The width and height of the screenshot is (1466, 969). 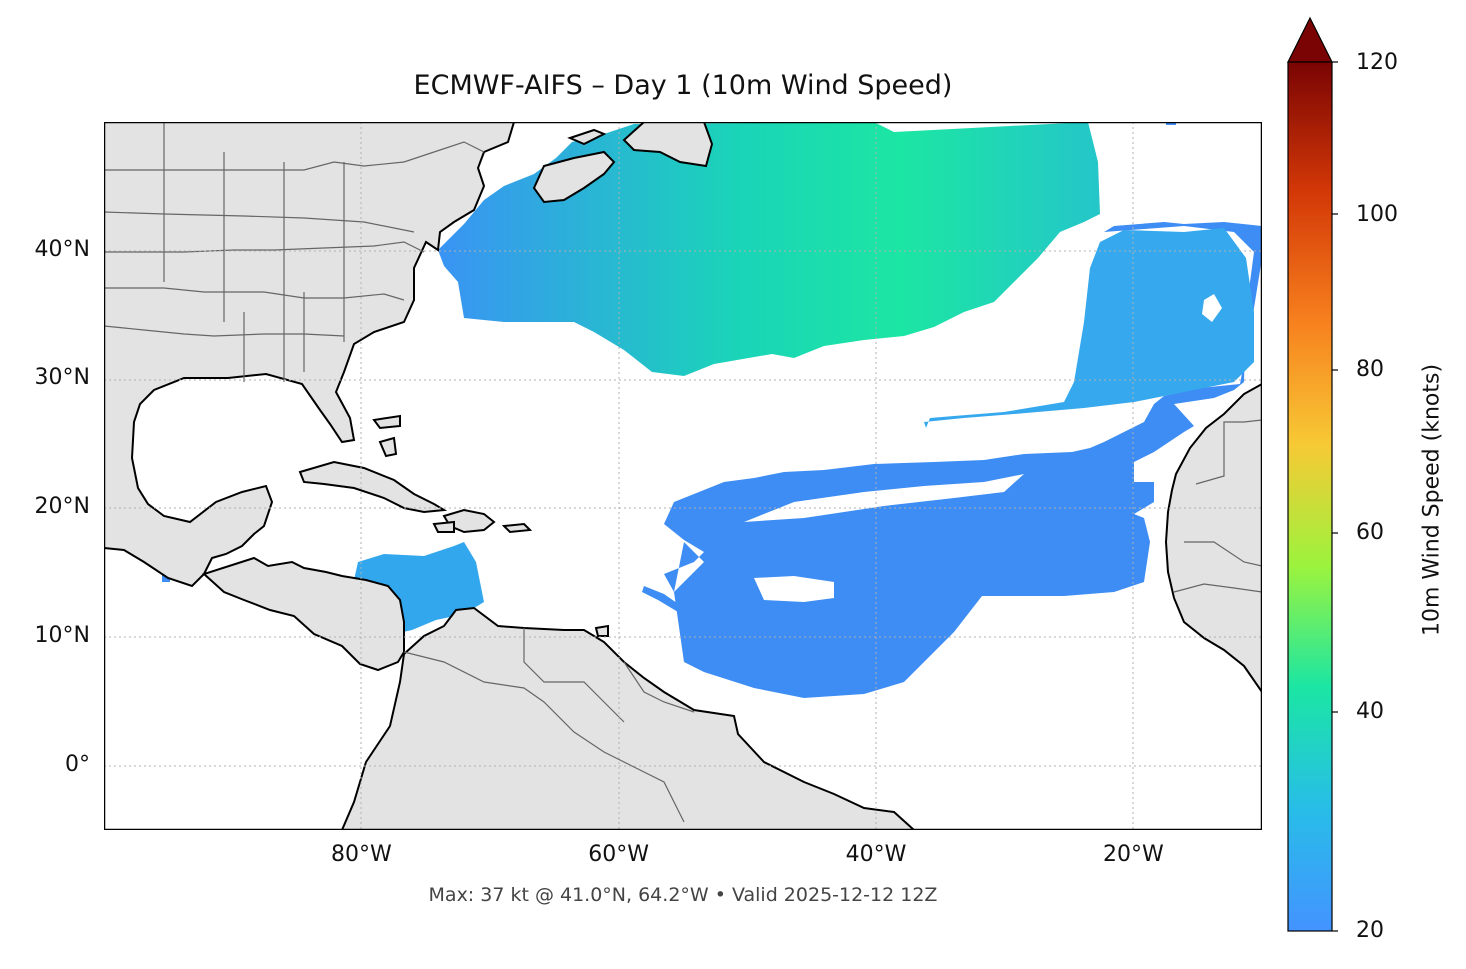 What do you see at coordinates (62, 378) in the screenshot?
I see `lat-tick-label: 30°N` at bounding box center [62, 378].